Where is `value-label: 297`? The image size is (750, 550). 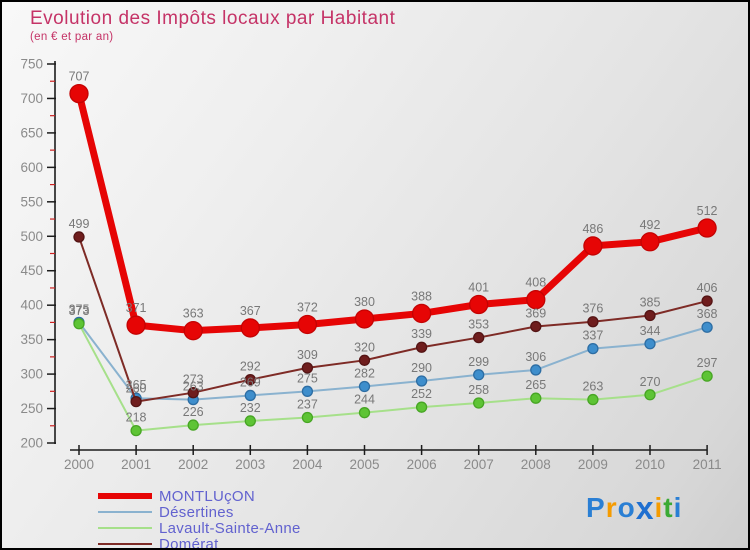 value-label: 297 is located at coordinates (707, 363).